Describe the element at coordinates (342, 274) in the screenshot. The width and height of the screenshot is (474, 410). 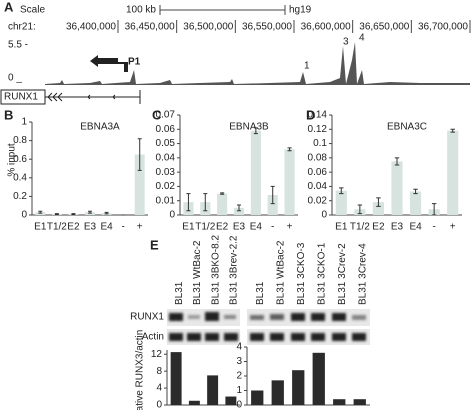
I see `lane-label: BL31 3Crev-2` at that location.